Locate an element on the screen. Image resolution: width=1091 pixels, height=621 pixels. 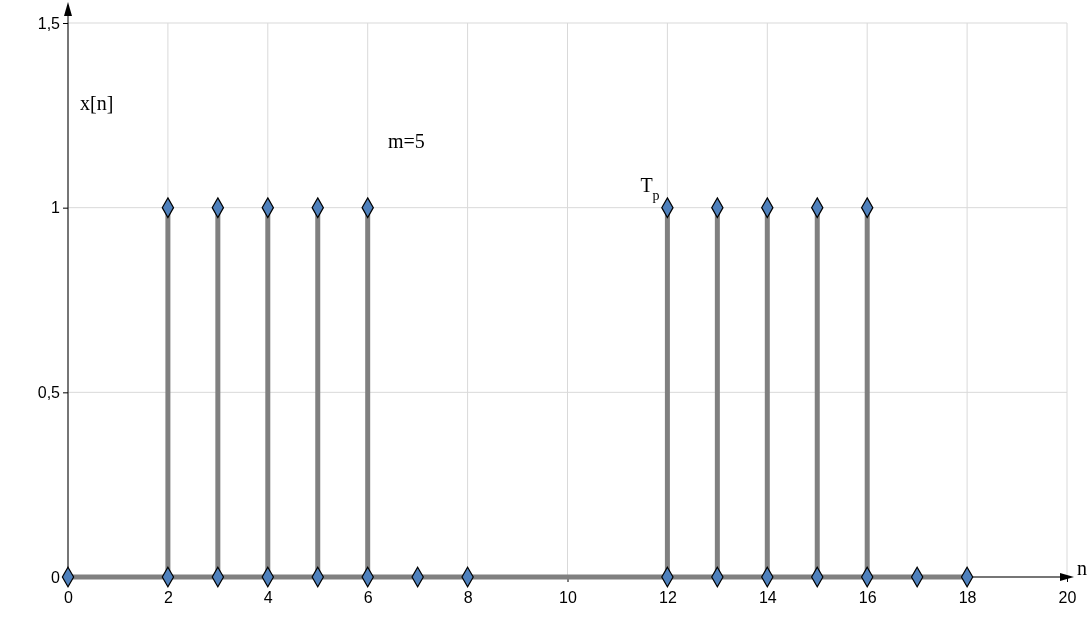
x-tick-label: 4 is located at coordinates (268, 597).